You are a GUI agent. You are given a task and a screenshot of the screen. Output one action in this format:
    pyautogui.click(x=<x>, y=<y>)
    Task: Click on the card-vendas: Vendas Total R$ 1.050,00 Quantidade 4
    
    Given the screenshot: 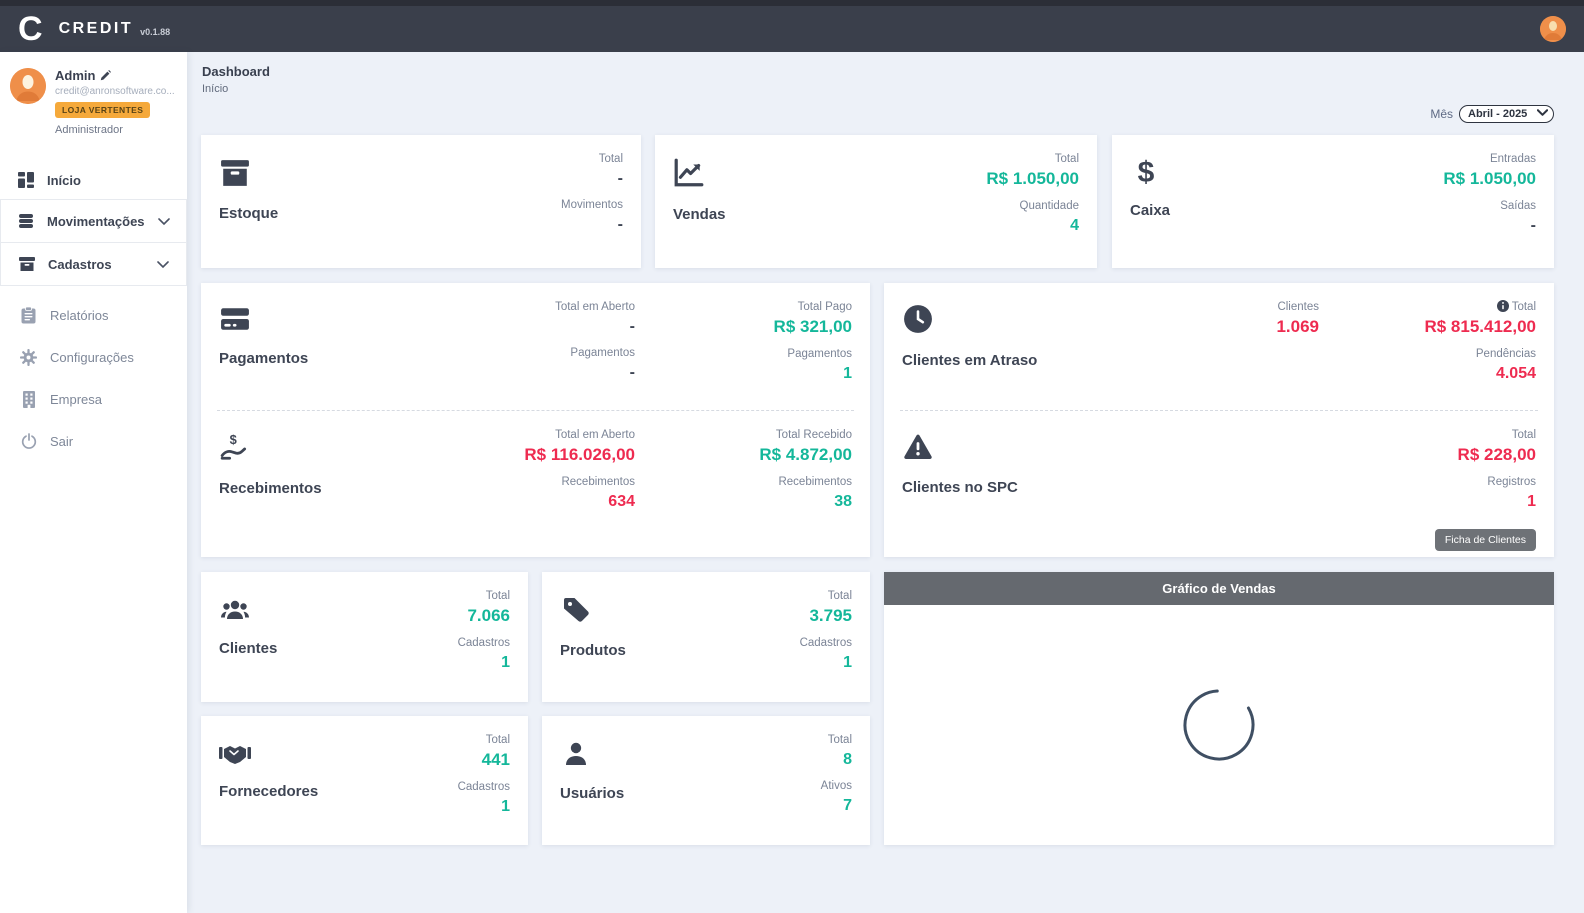 What is the action you would take?
    pyautogui.click(x=876, y=201)
    